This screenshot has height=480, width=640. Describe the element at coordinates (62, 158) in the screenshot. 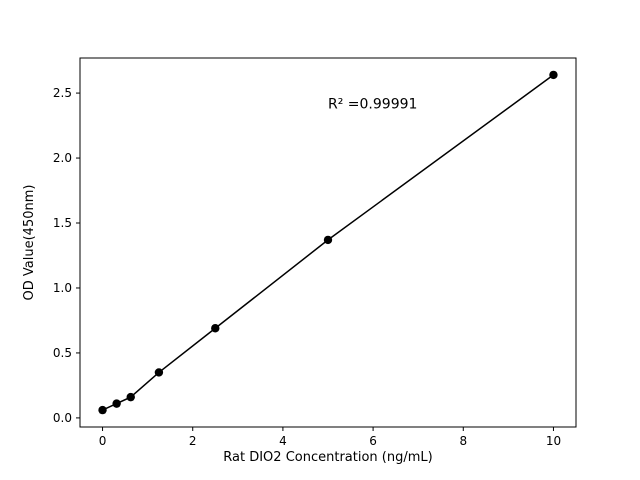

I see `y-tick-label: 2.0` at that location.